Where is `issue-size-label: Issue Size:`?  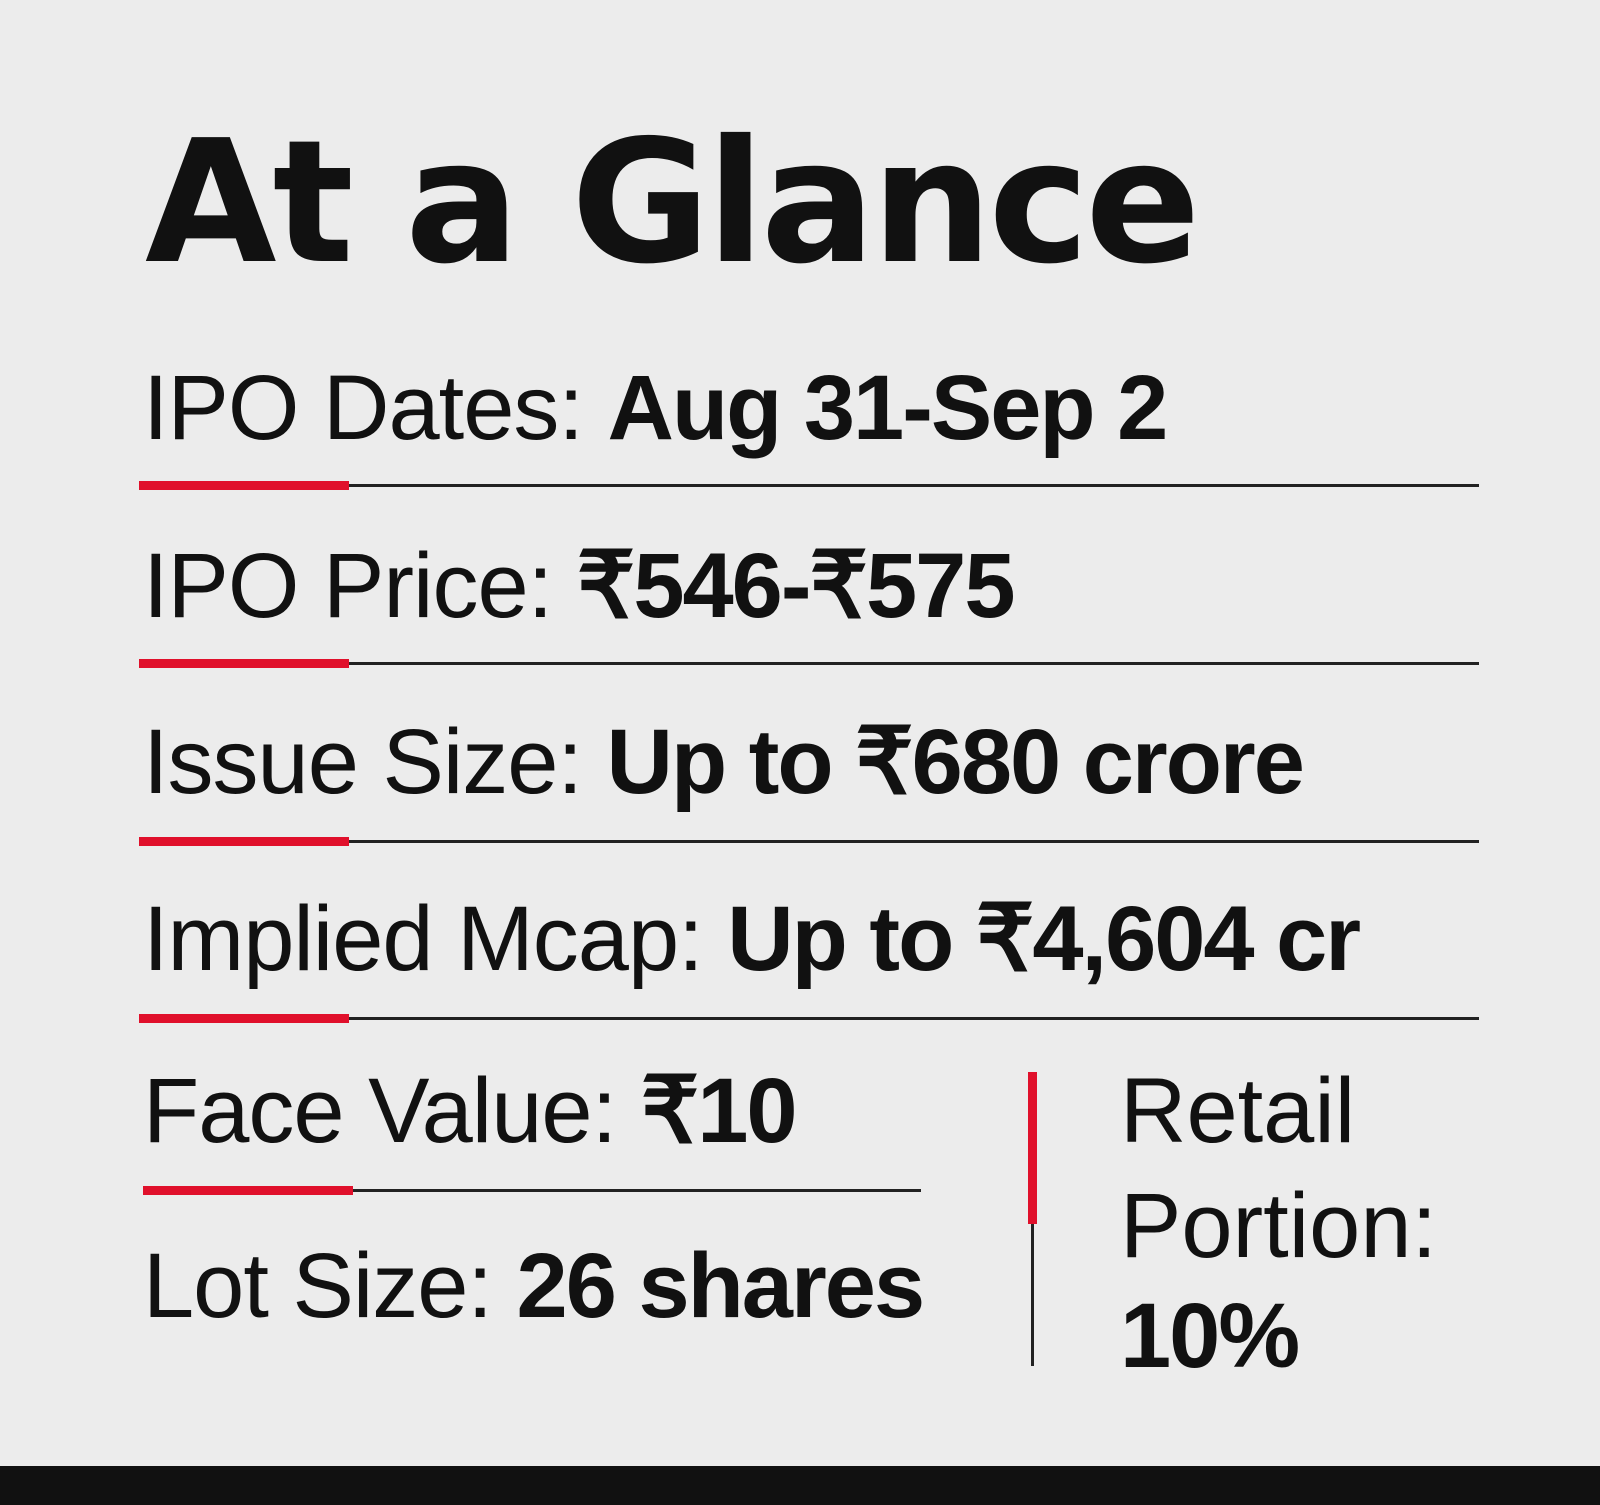
issue-size-label: Issue Size: is located at coordinates (375, 762).